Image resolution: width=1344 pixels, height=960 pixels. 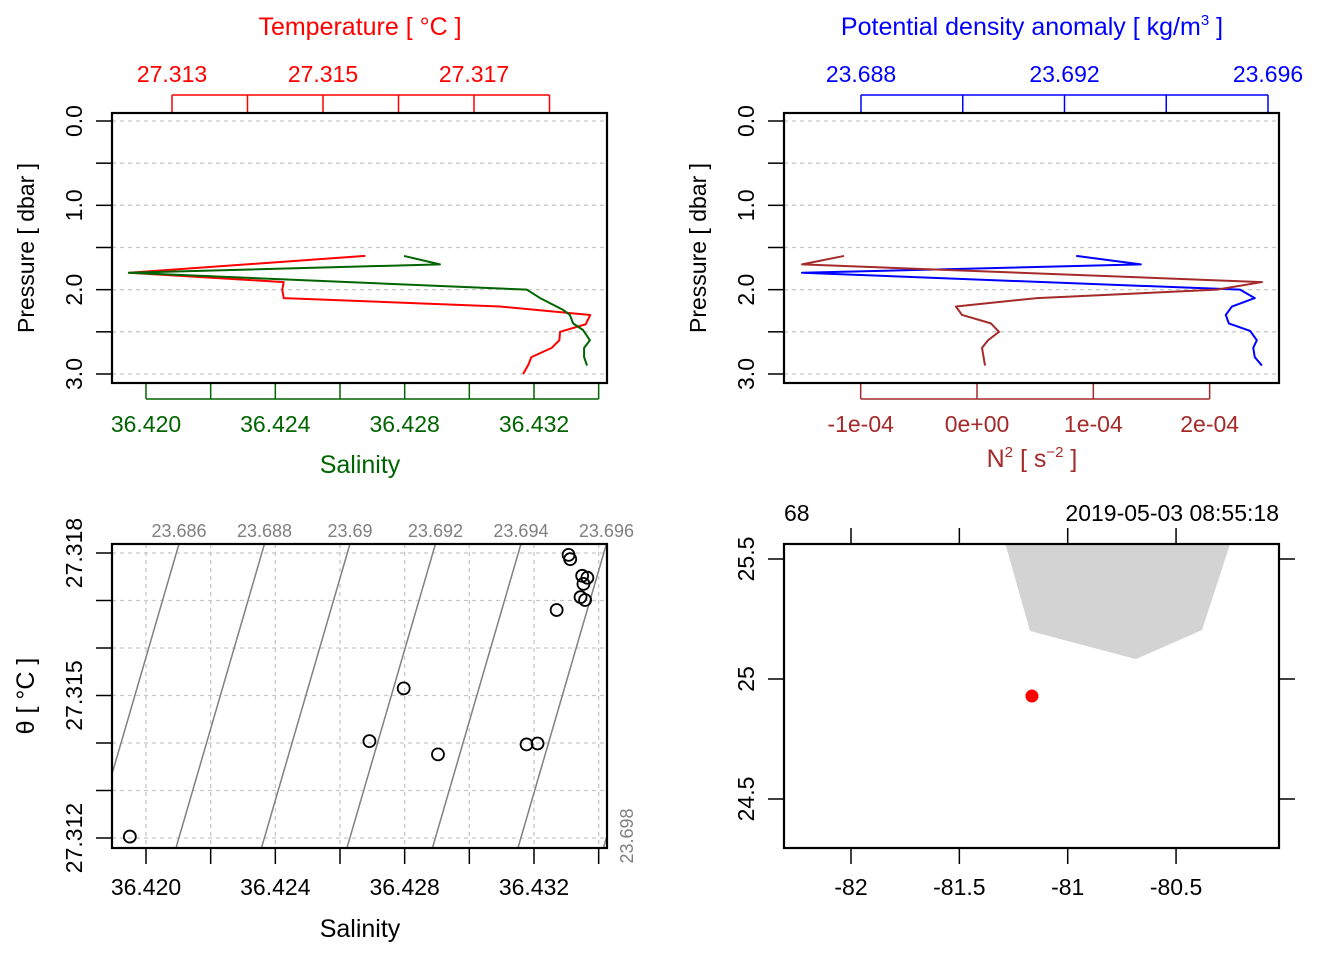 What do you see at coordinates (359, 27) in the screenshot?
I see `temperature-axis-title: Temperature [ °C ]` at bounding box center [359, 27].